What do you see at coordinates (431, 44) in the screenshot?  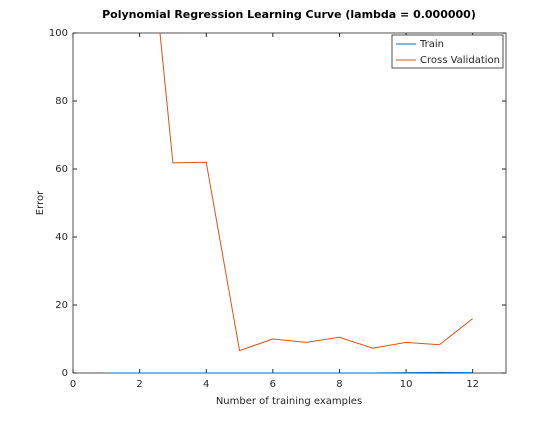 I see `legend-label: Train` at bounding box center [431, 44].